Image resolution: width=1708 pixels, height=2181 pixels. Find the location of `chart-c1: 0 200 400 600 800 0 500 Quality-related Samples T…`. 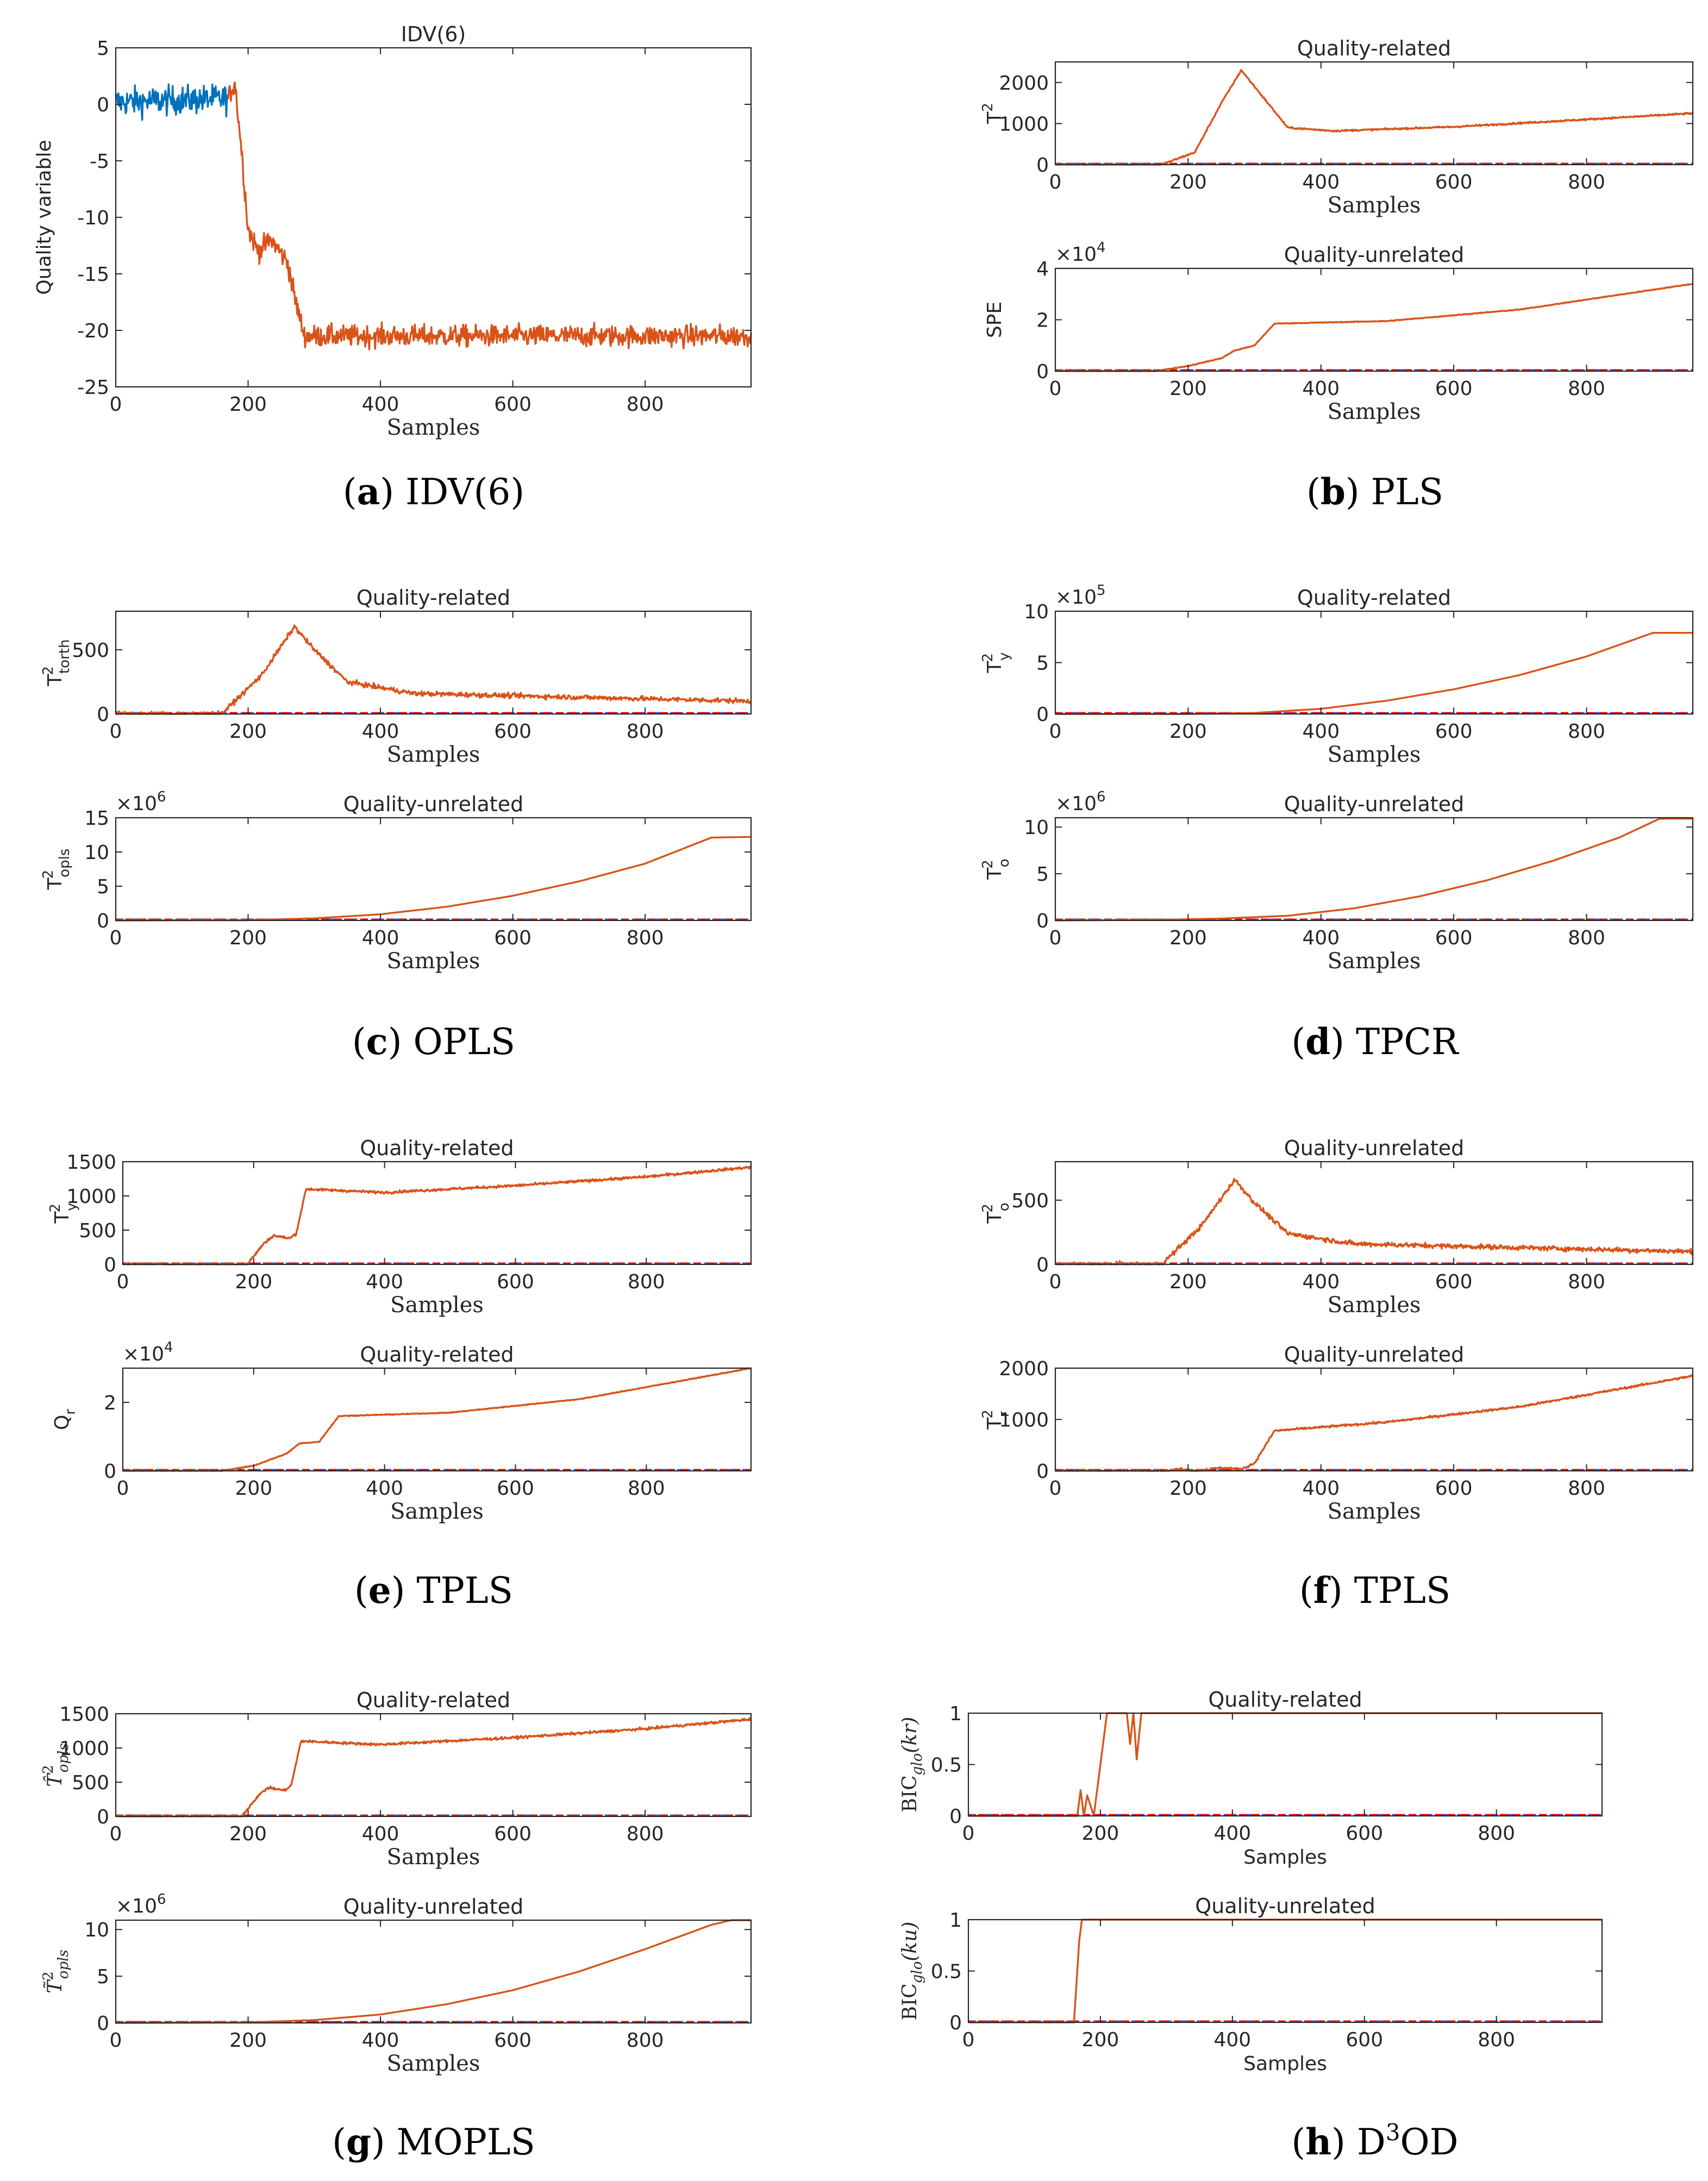

chart-c1: 0 200 400 600 800 0 500 Quality-related Samples T… is located at coordinates (396, 676).